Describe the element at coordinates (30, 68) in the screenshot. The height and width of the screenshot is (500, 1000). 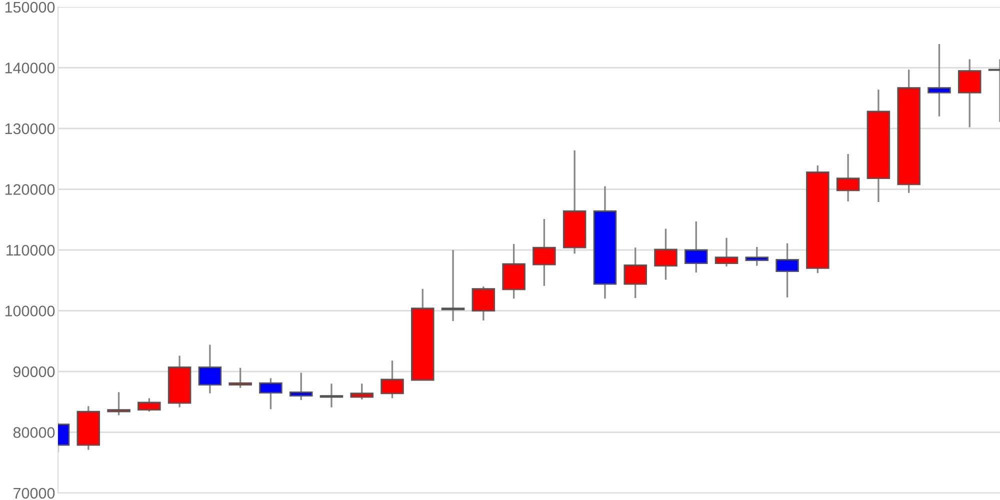
I see `y-tick-label: 140000` at that location.